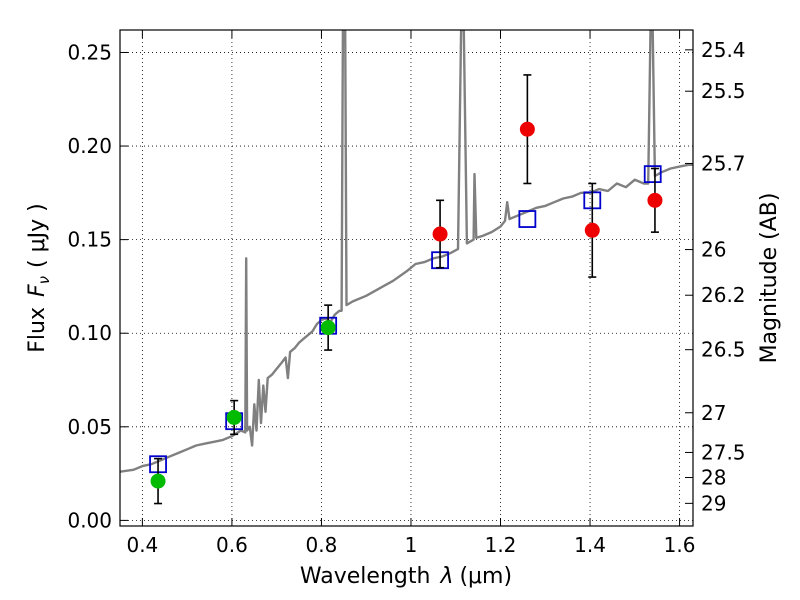 Image resolution: width=800 pixels, height=600 pixels. Describe the element at coordinates (723, 50) in the screenshot. I see `y2-tick-label: 25.4` at that location.